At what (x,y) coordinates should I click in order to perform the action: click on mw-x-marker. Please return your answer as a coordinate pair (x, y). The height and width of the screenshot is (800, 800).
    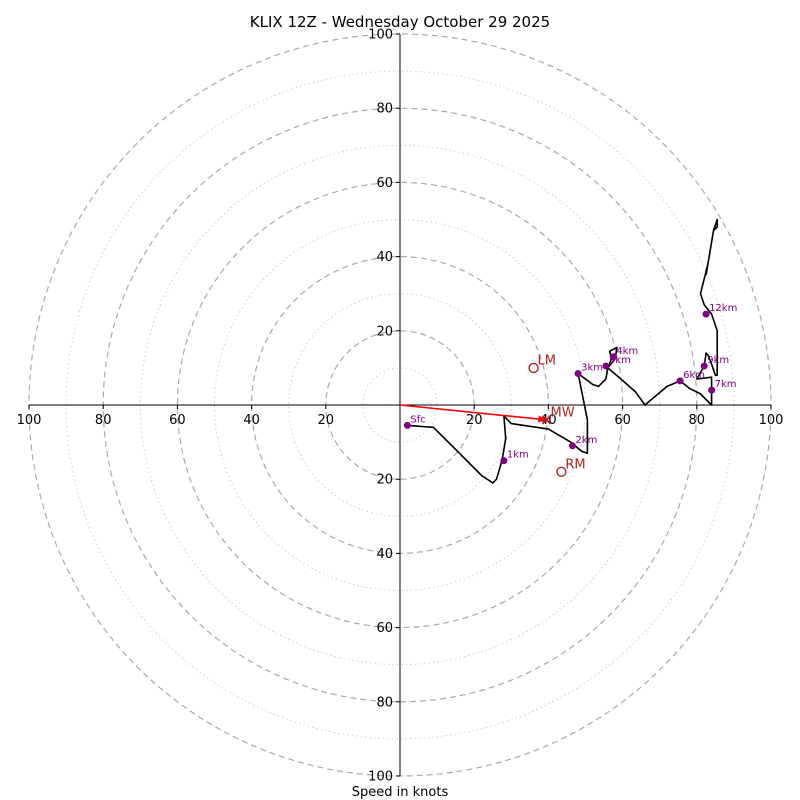
    Looking at the image, I should click on (546, 420).